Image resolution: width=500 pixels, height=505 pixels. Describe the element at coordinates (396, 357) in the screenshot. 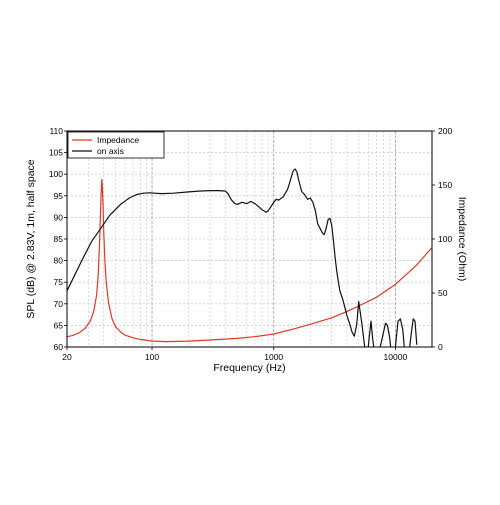

I see `x-tick-label: 10000` at that location.